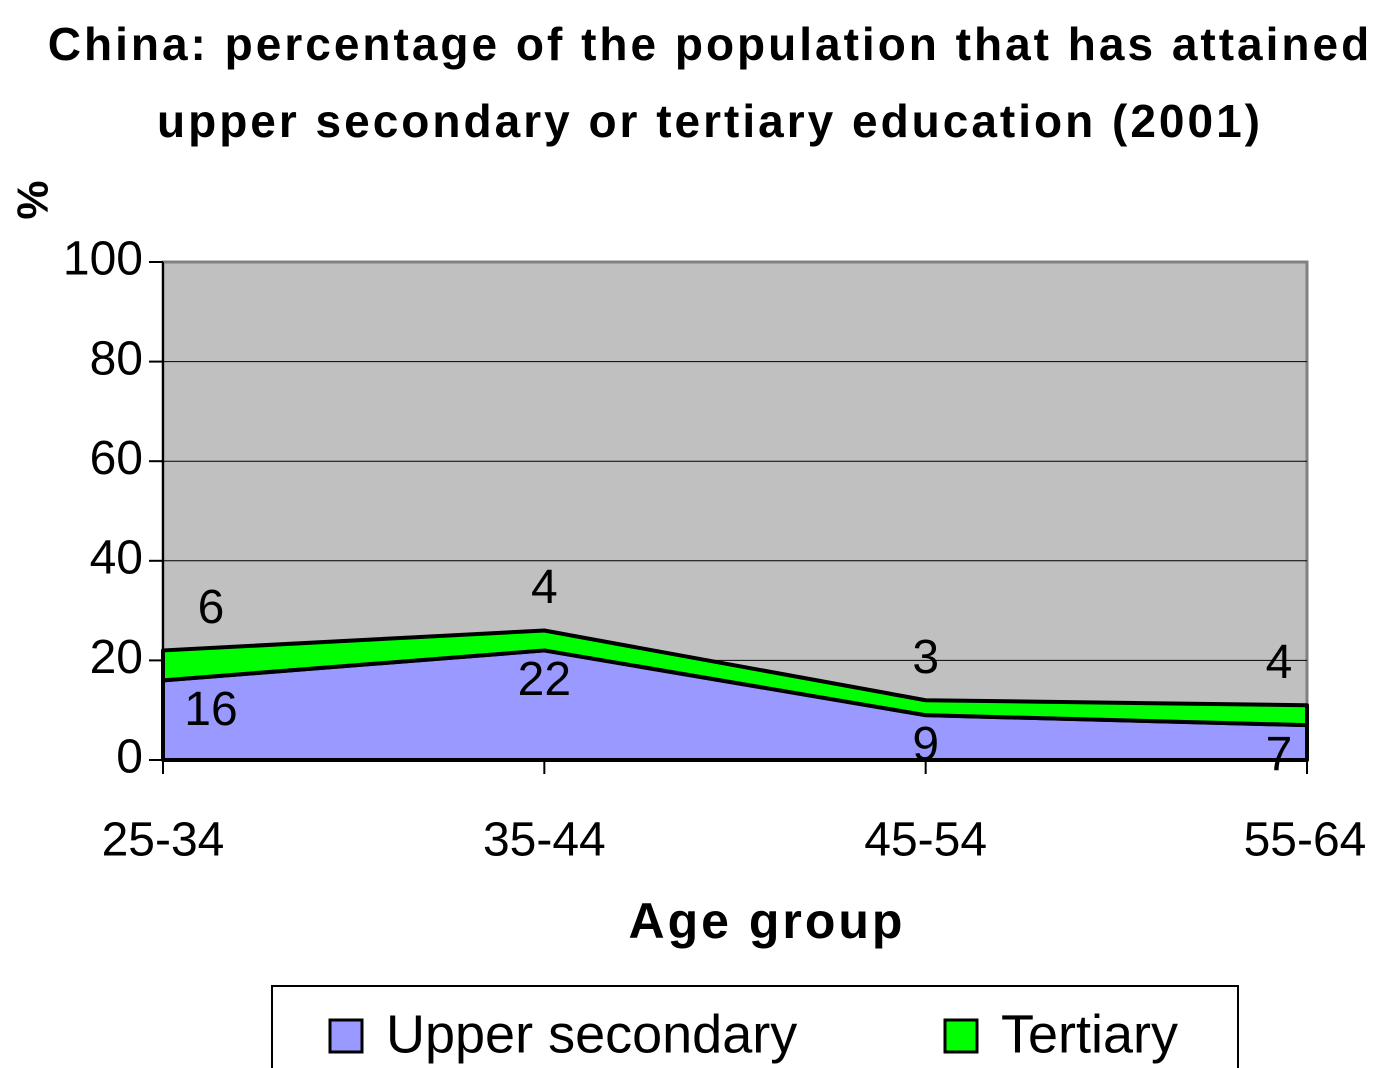 The image size is (1386, 1068). Describe the element at coordinates (544, 840) in the screenshot. I see `x-tick-label: 35-44` at that location.